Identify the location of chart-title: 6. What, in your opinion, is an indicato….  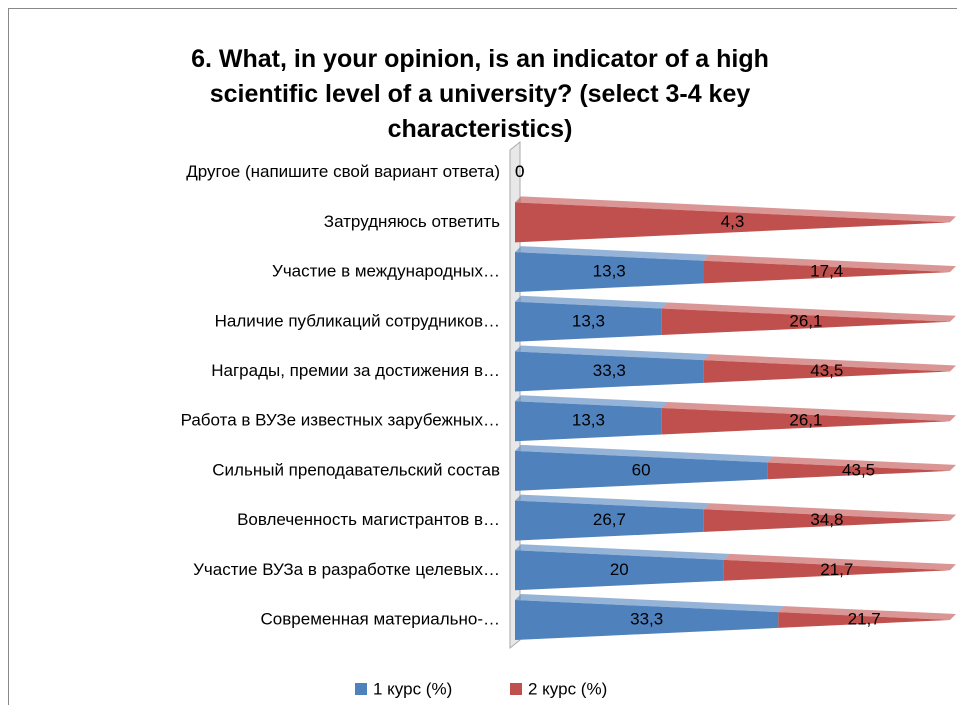
(480, 94).